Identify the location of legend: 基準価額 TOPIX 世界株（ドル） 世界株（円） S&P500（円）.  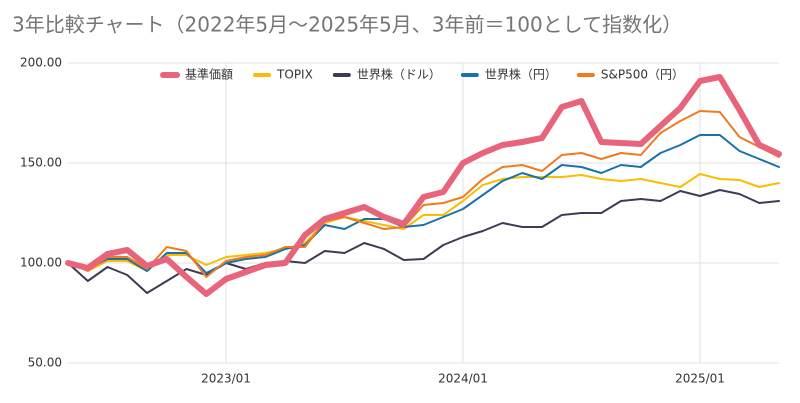
(422, 74).